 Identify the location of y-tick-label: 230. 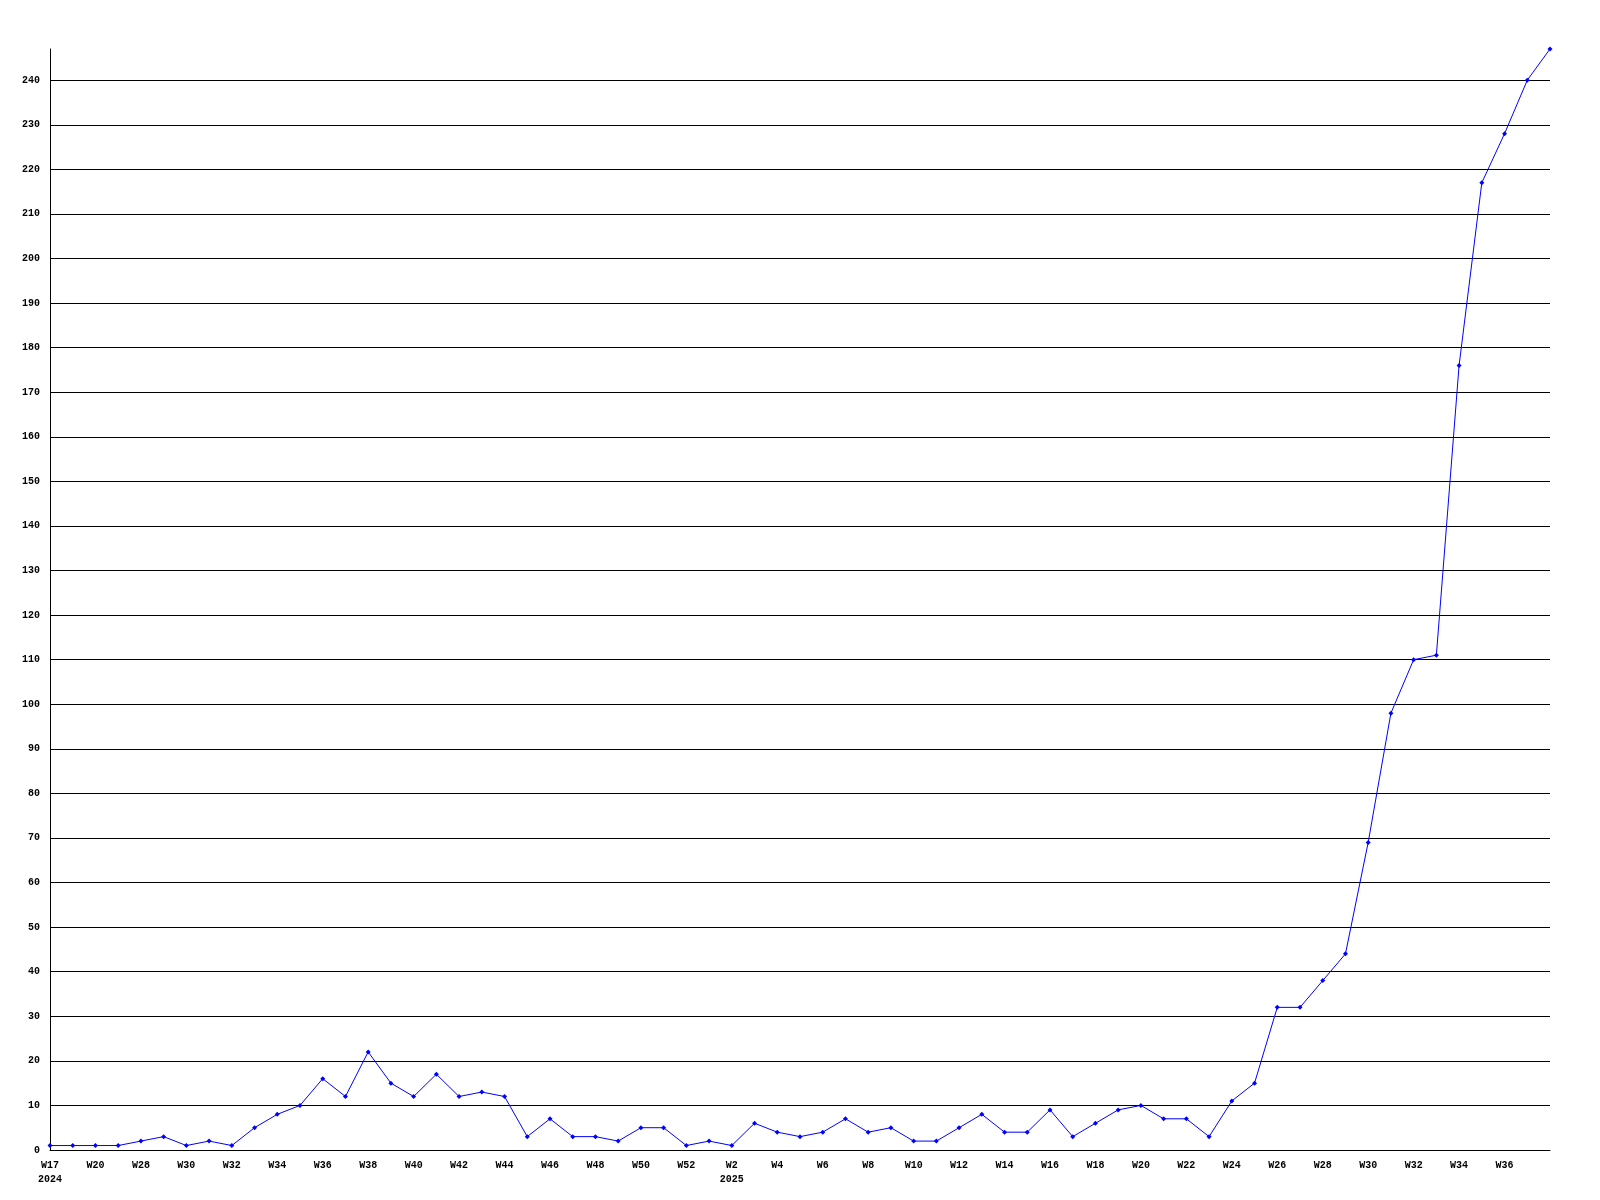
(30, 125).